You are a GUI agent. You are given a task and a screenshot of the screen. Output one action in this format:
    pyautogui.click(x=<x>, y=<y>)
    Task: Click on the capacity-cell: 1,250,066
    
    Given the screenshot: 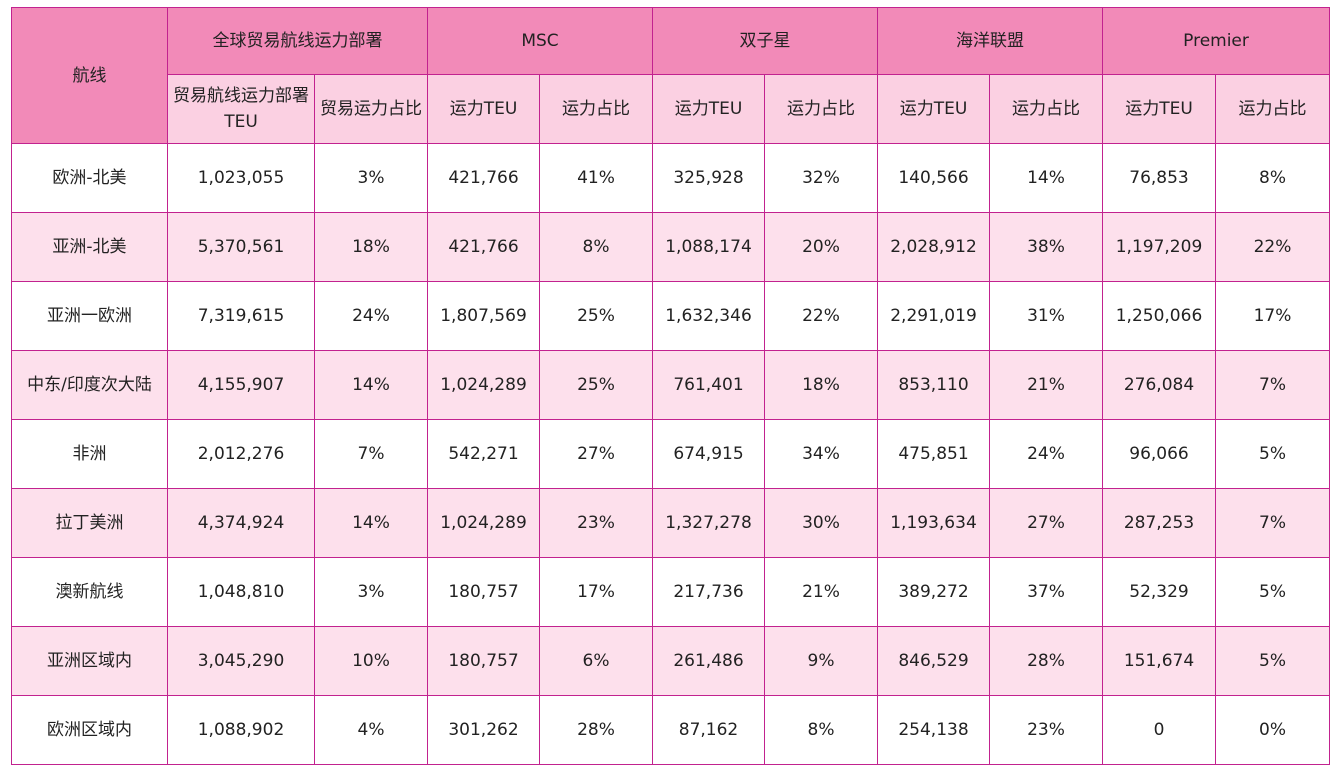 What is the action you would take?
    pyautogui.click(x=1159, y=316)
    